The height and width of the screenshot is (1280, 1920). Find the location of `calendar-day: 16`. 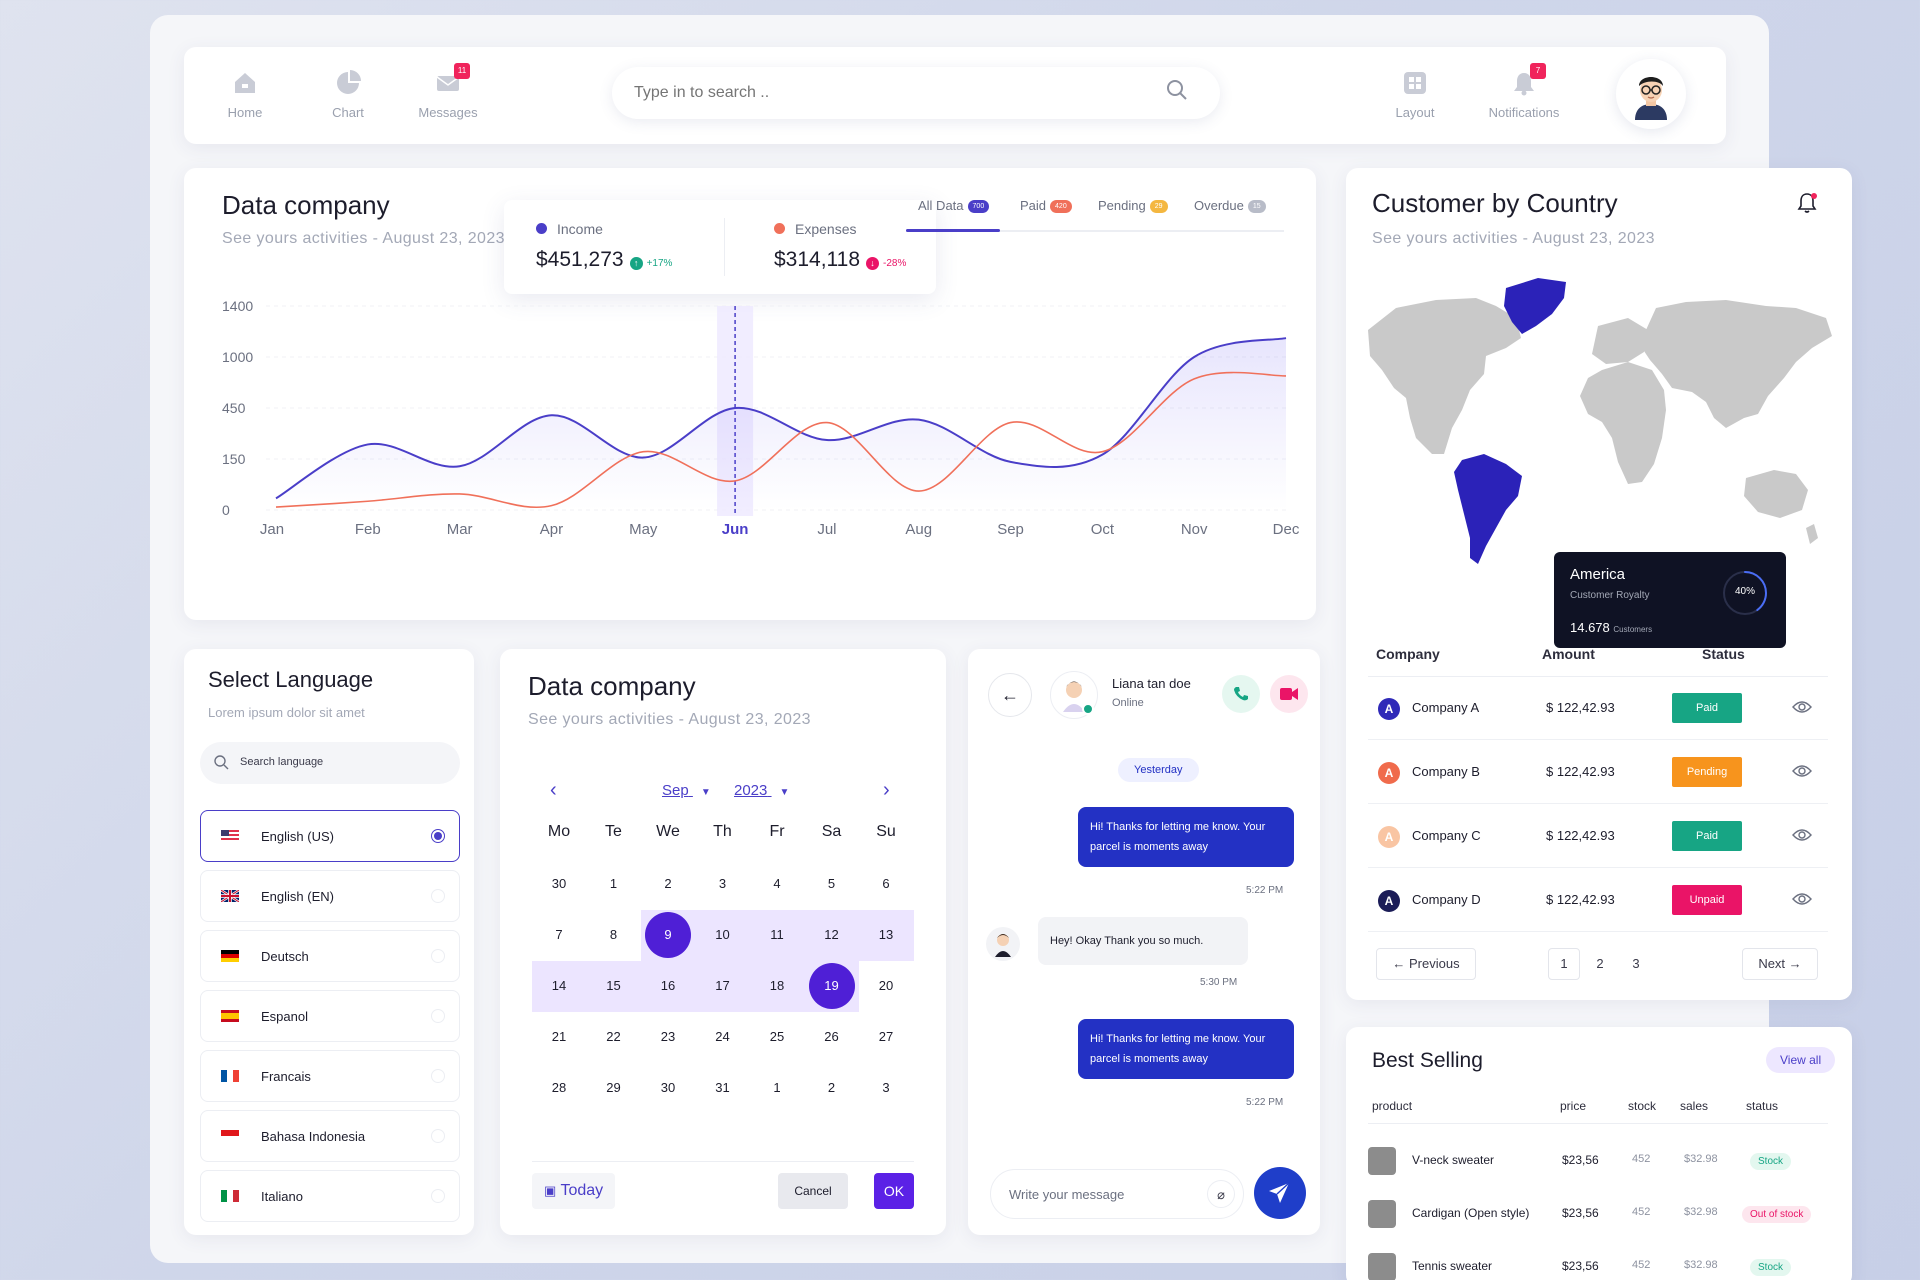

calendar-day: 16 is located at coordinates (668, 985).